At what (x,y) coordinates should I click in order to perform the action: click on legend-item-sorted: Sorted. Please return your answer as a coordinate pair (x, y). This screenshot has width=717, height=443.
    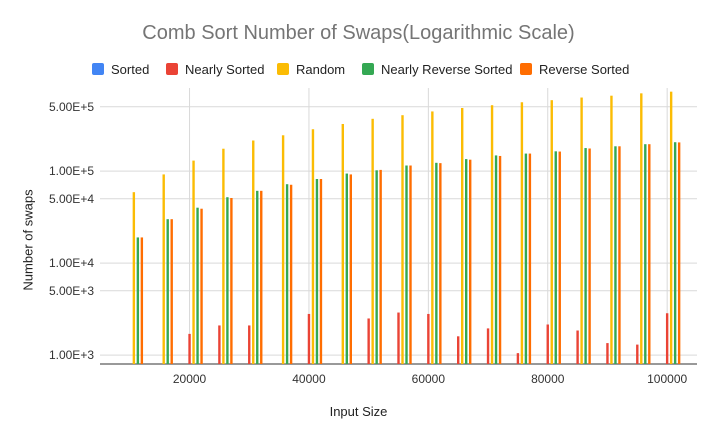
    Looking at the image, I should click on (120, 69).